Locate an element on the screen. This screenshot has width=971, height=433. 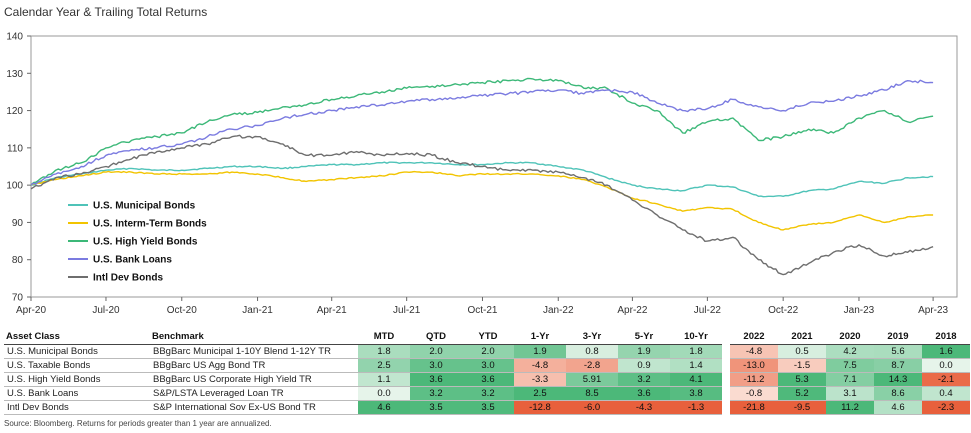
x-tick-label: Jul-21 is located at coordinates (407, 310).